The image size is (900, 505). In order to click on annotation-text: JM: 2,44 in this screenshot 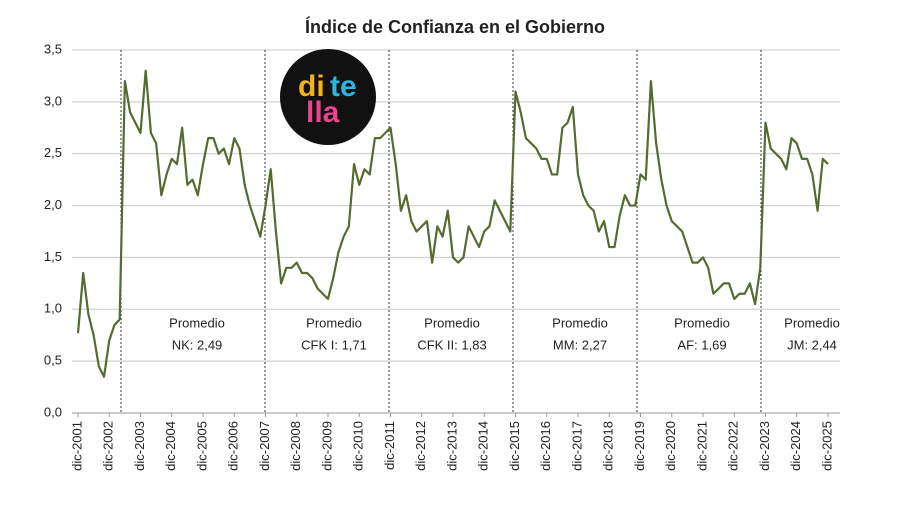, I will do `click(812, 344)`.